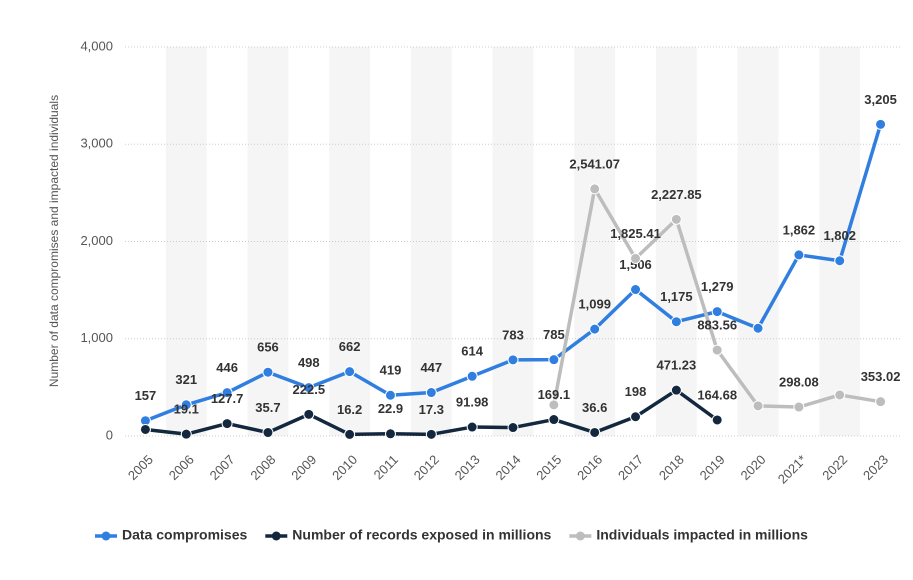 The width and height of the screenshot is (913, 580). What do you see at coordinates (472, 401) in the screenshot?
I see `data-label: 91.98` at bounding box center [472, 401].